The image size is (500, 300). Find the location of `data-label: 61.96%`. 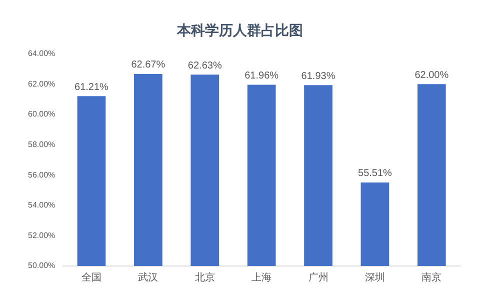

data-label: 61.96% is located at coordinates (261, 76).